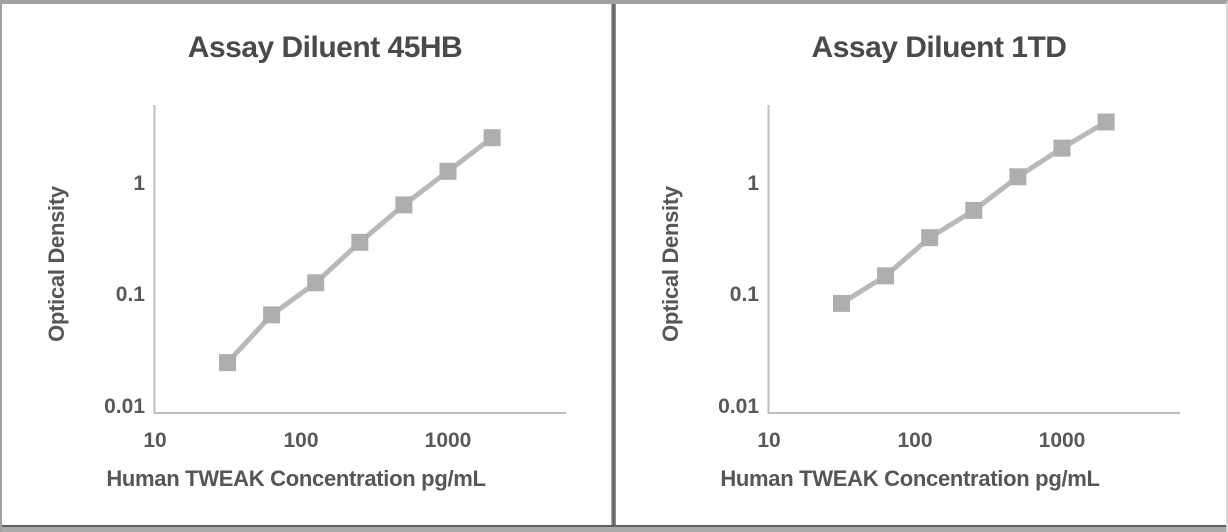 This screenshot has height=532, width=1228. I want to click on frame-bottom-border, so click(614, 528).